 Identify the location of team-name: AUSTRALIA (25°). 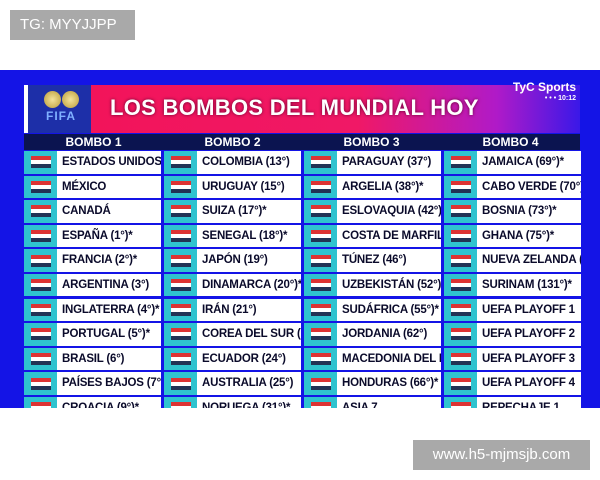
(249, 383).